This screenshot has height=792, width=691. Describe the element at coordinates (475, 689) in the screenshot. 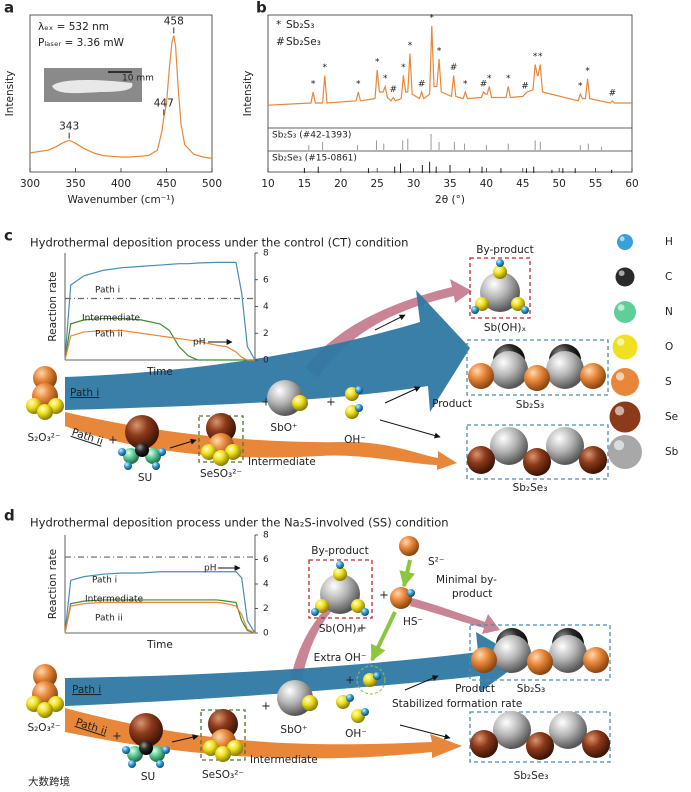

I see `product-label: Product` at that location.